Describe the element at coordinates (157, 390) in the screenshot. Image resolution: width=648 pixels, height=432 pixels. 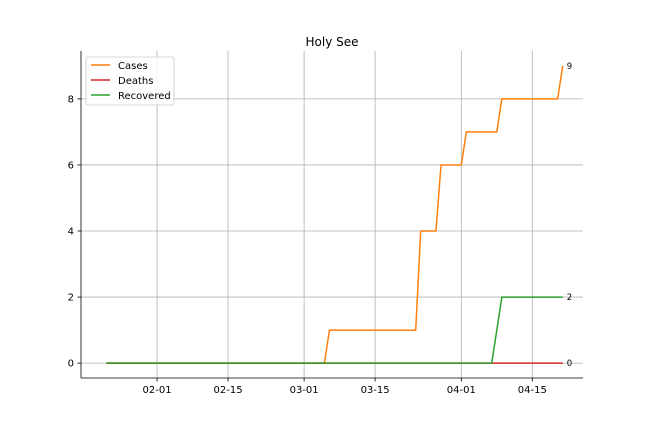
I see `x-tick-label: 02-01` at that location.